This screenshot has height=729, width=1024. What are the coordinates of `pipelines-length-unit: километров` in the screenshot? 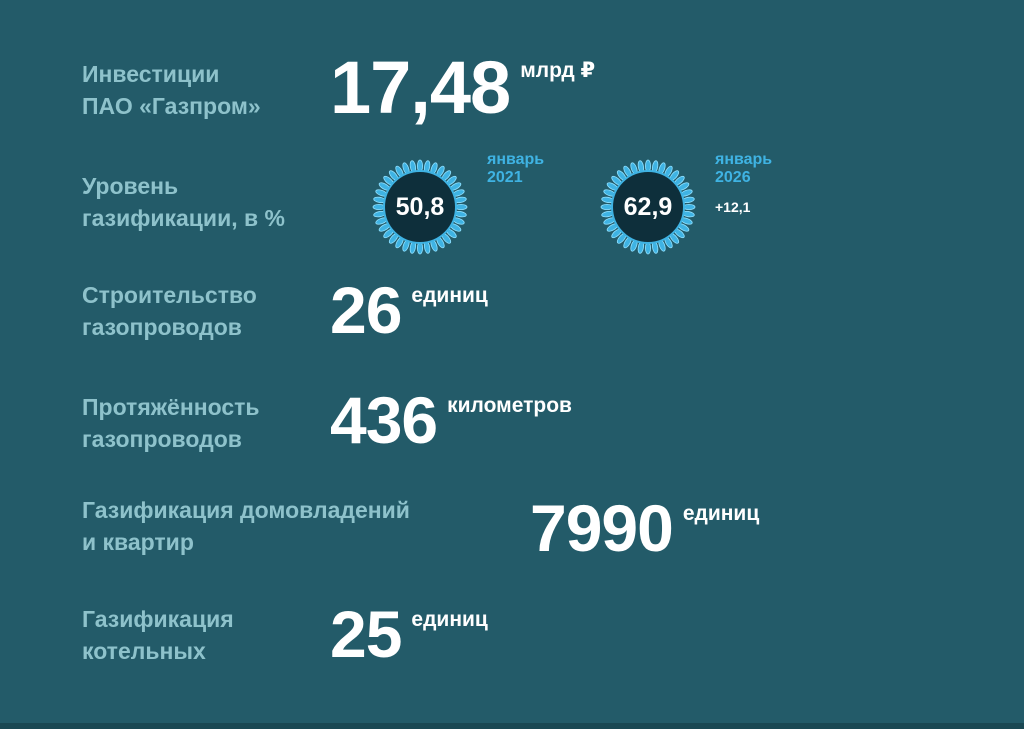 It's located at (509, 405).